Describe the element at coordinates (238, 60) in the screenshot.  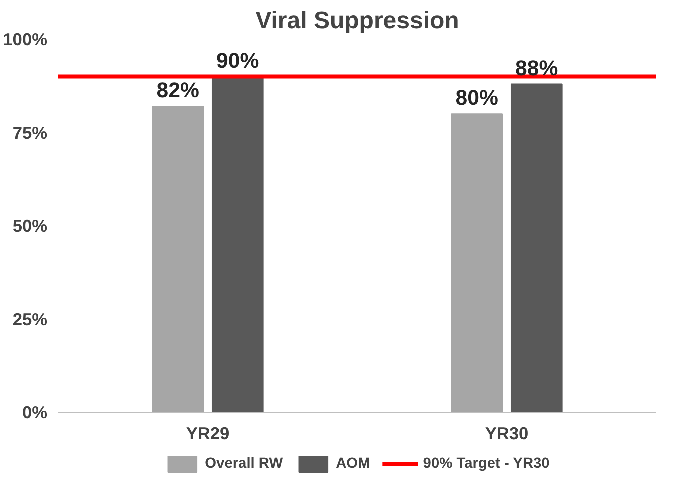
I see `data-label: 90%` at that location.